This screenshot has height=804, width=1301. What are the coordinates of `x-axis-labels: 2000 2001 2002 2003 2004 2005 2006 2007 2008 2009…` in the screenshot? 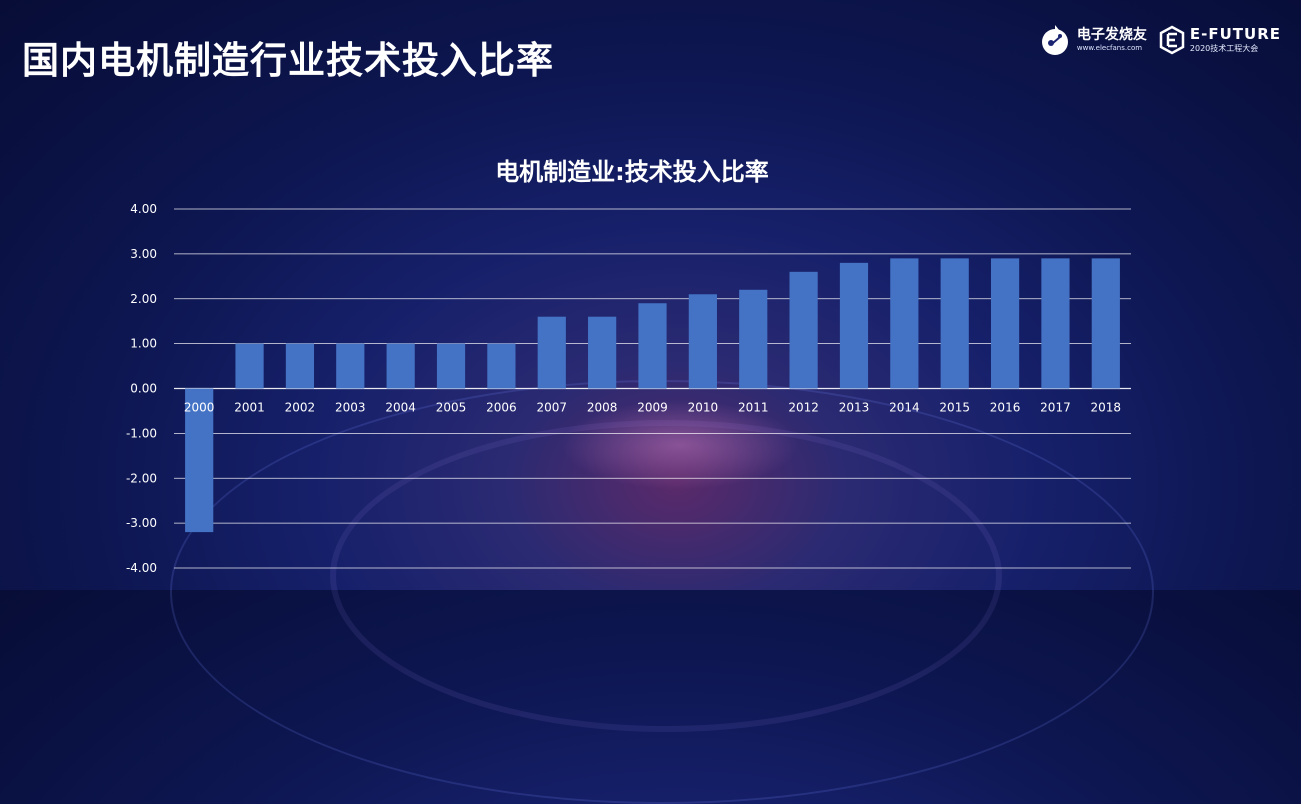 It's located at (652, 408).